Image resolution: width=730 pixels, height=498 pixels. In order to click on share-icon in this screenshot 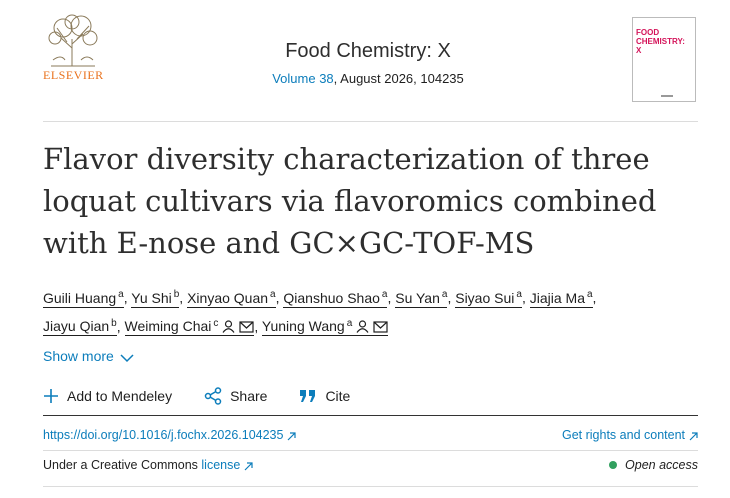, I will do `click(213, 396)`.